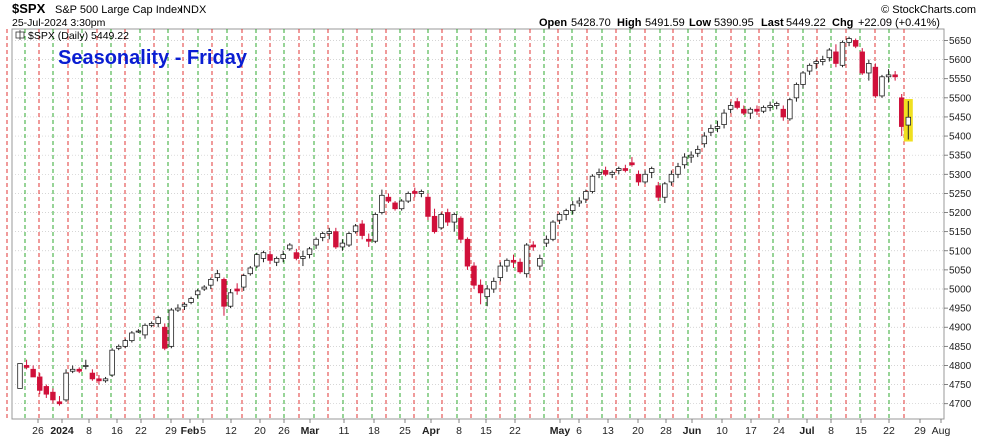 Image resolution: width=990 pixels, height=438 pixels. I want to click on datetime: 25-Jul-2024 3:30pm, so click(59, 23).